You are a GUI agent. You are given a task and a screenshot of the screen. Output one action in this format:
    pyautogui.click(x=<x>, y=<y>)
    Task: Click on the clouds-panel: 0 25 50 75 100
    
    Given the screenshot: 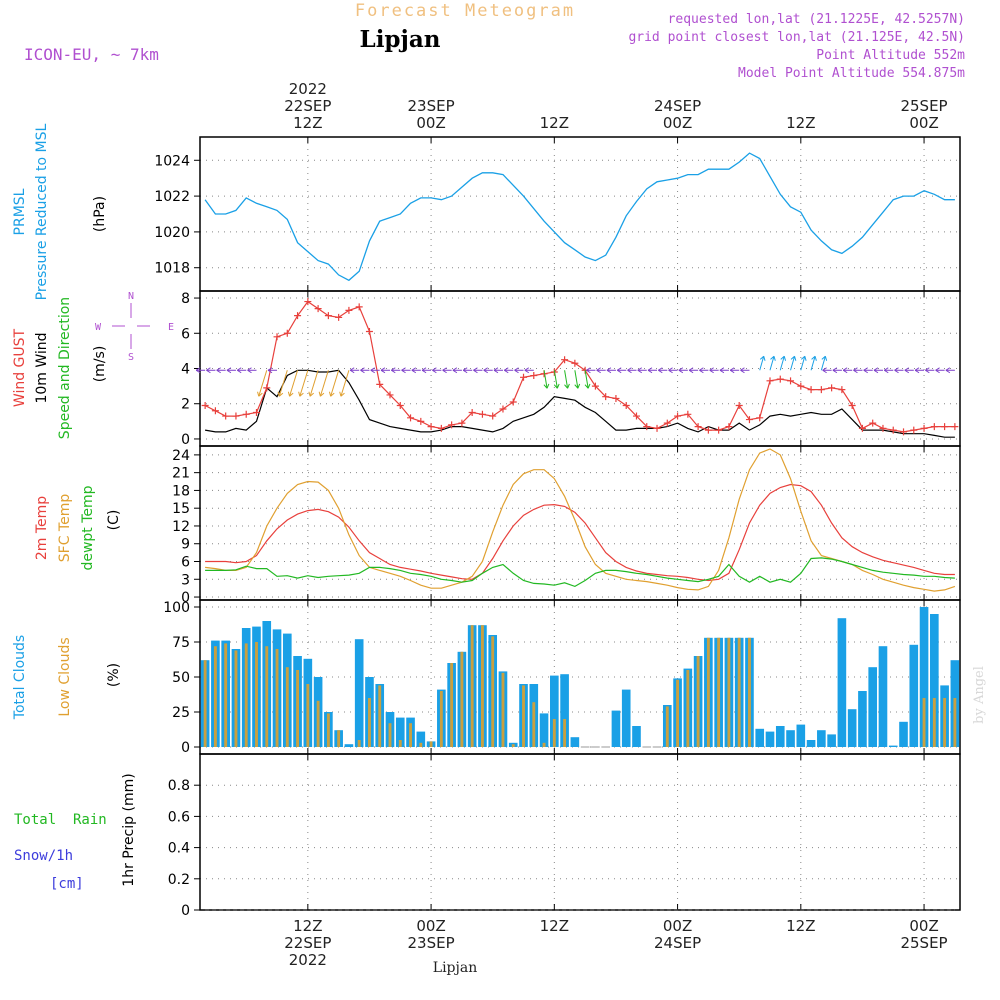 What is the action you would take?
    pyautogui.click(x=562, y=677)
    